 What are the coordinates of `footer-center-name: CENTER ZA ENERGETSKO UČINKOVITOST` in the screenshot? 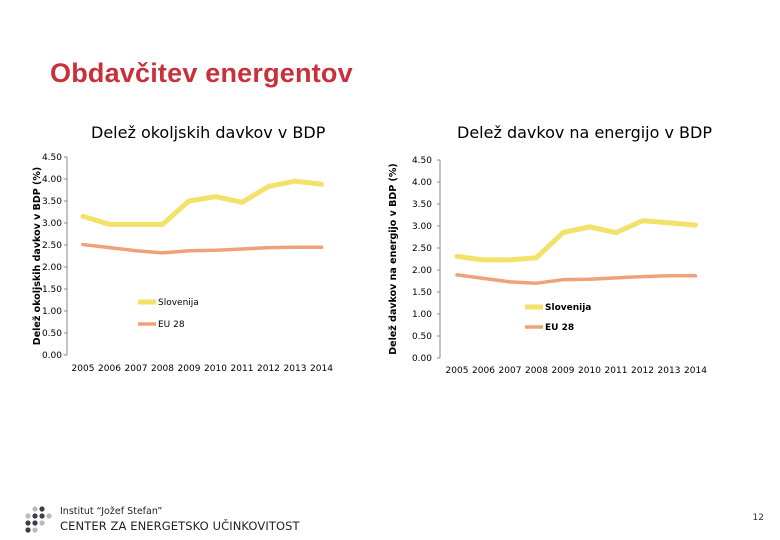 It's located at (180, 526).